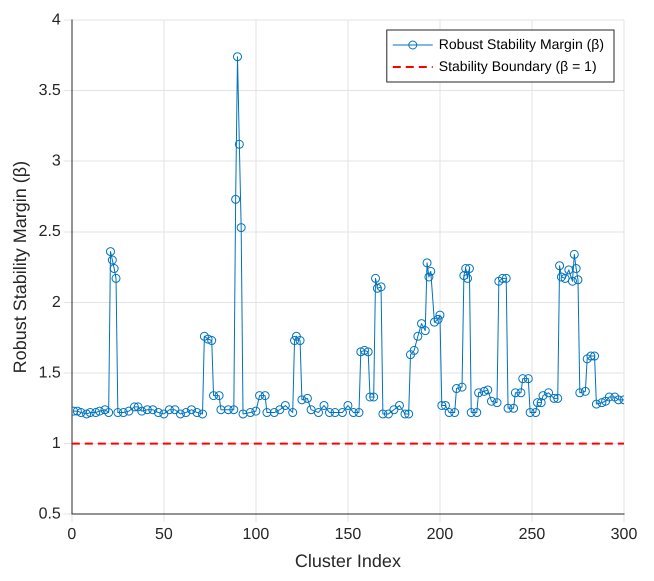 This screenshot has height=581, width=654. What do you see at coordinates (532, 535) in the screenshot?
I see `x-tick-label: 250` at bounding box center [532, 535].